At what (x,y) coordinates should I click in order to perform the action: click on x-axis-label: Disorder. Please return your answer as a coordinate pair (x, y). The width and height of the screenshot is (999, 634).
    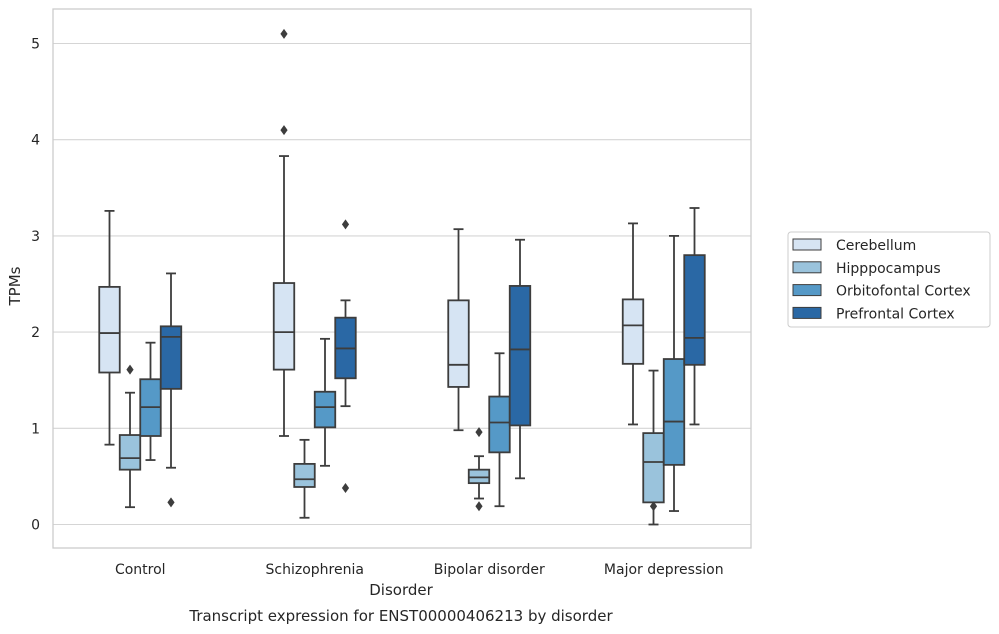
    Looking at the image, I should click on (401, 590).